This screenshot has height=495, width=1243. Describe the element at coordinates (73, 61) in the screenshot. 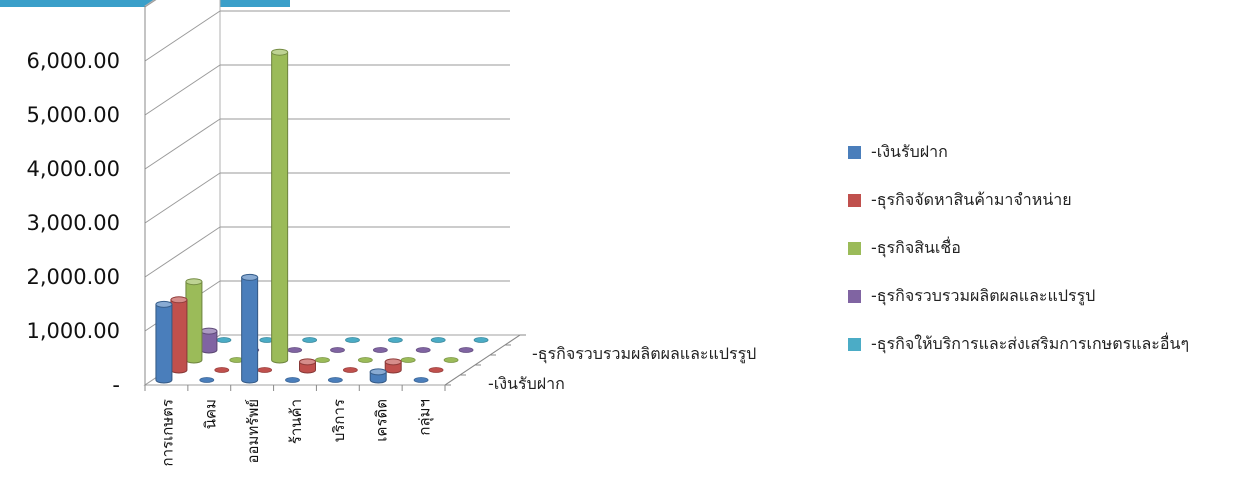

I see `y-tick-label: 6,000.00` at that location.